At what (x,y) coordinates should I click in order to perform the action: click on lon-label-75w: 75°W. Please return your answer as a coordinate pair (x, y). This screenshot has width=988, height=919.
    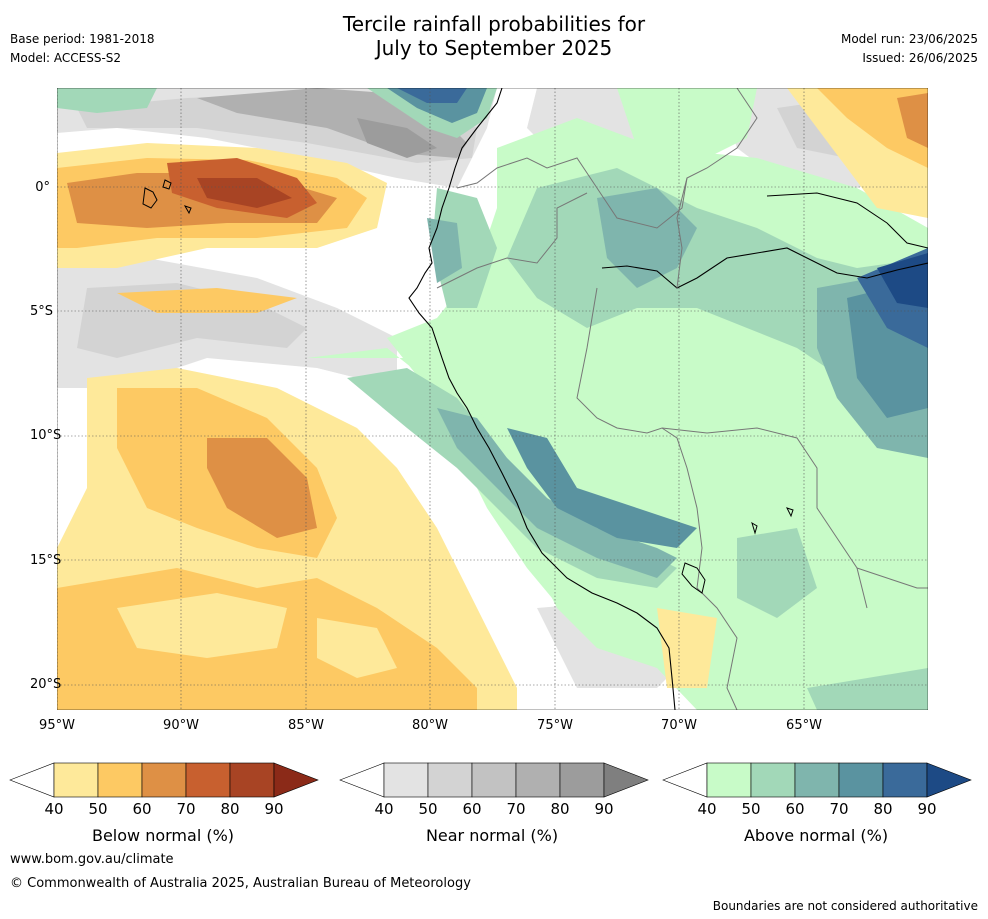
    Looking at the image, I should click on (555, 725).